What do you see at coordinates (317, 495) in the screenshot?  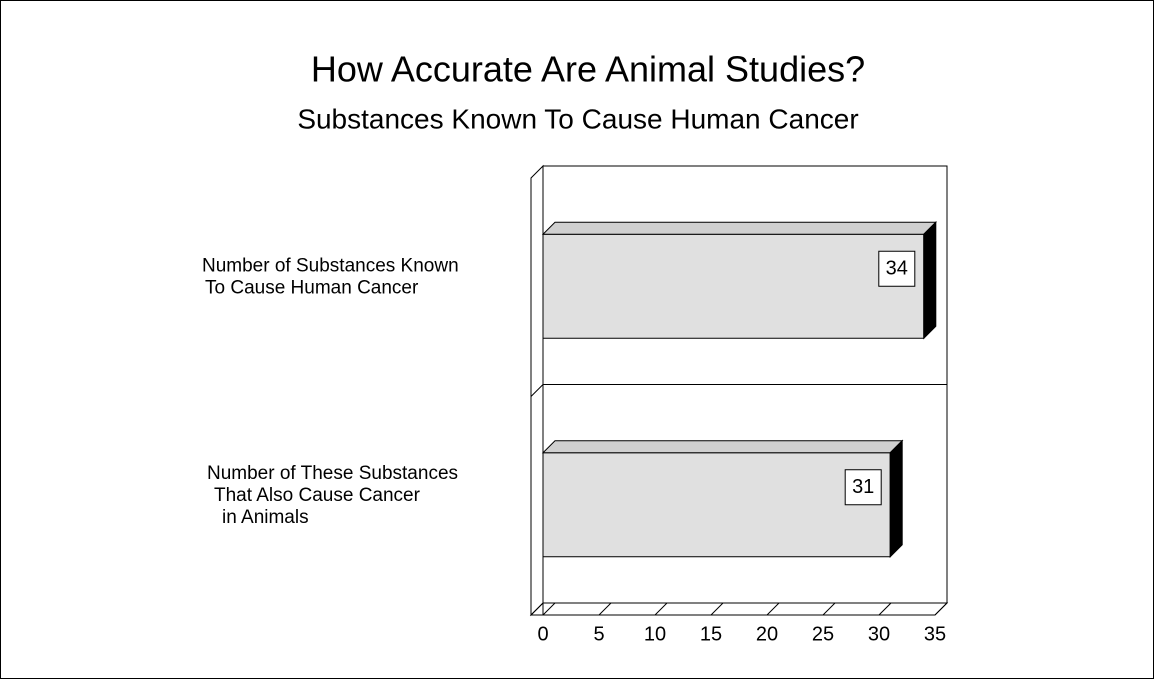 I see `category-label: That Also Cause Cancer` at bounding box center [317, 495].